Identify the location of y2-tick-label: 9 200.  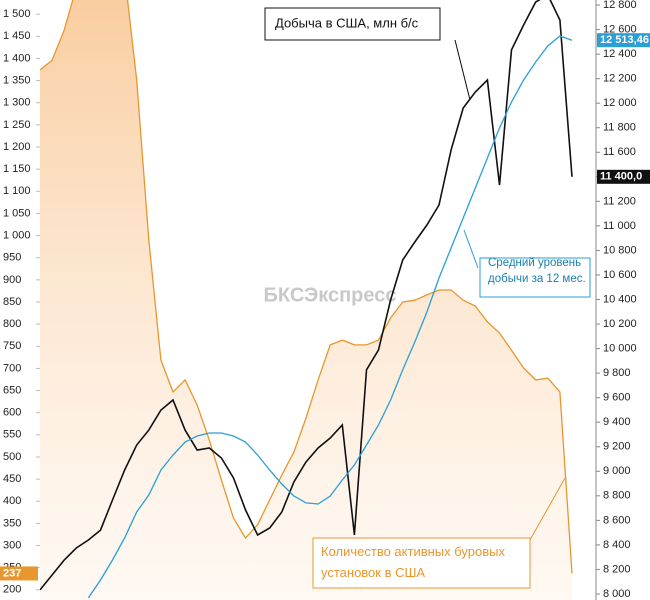
(617, 447).